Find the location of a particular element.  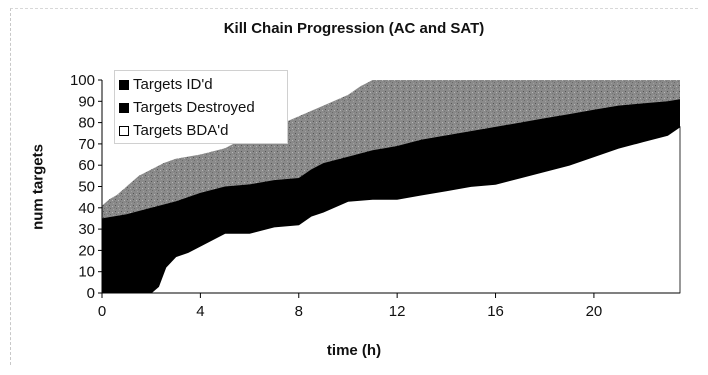

legend-item-ids: Targets ID'd is located at coordinates (201, 84).